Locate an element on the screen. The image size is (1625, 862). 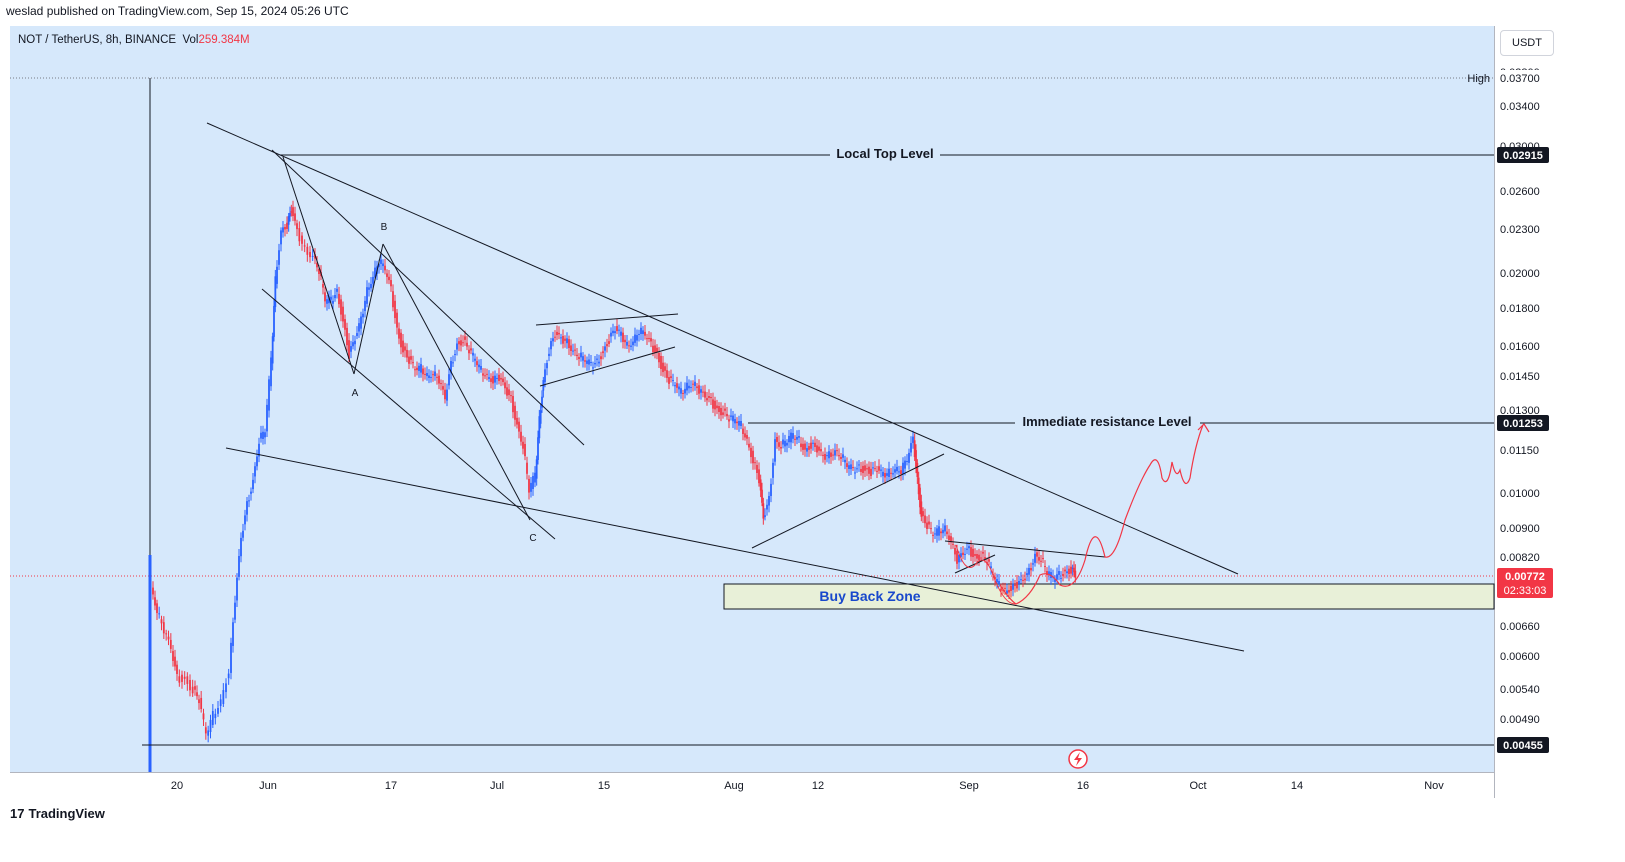
tradingview-logo: 17 TradingView is located at coordinates (57, 813).